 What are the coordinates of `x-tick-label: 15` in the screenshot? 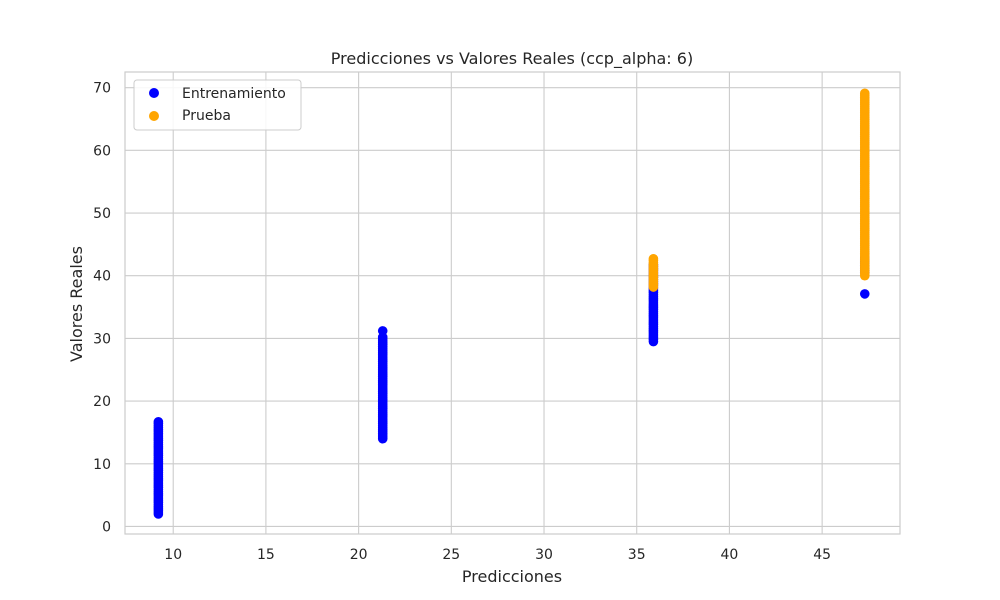 It's located at (266, 555).